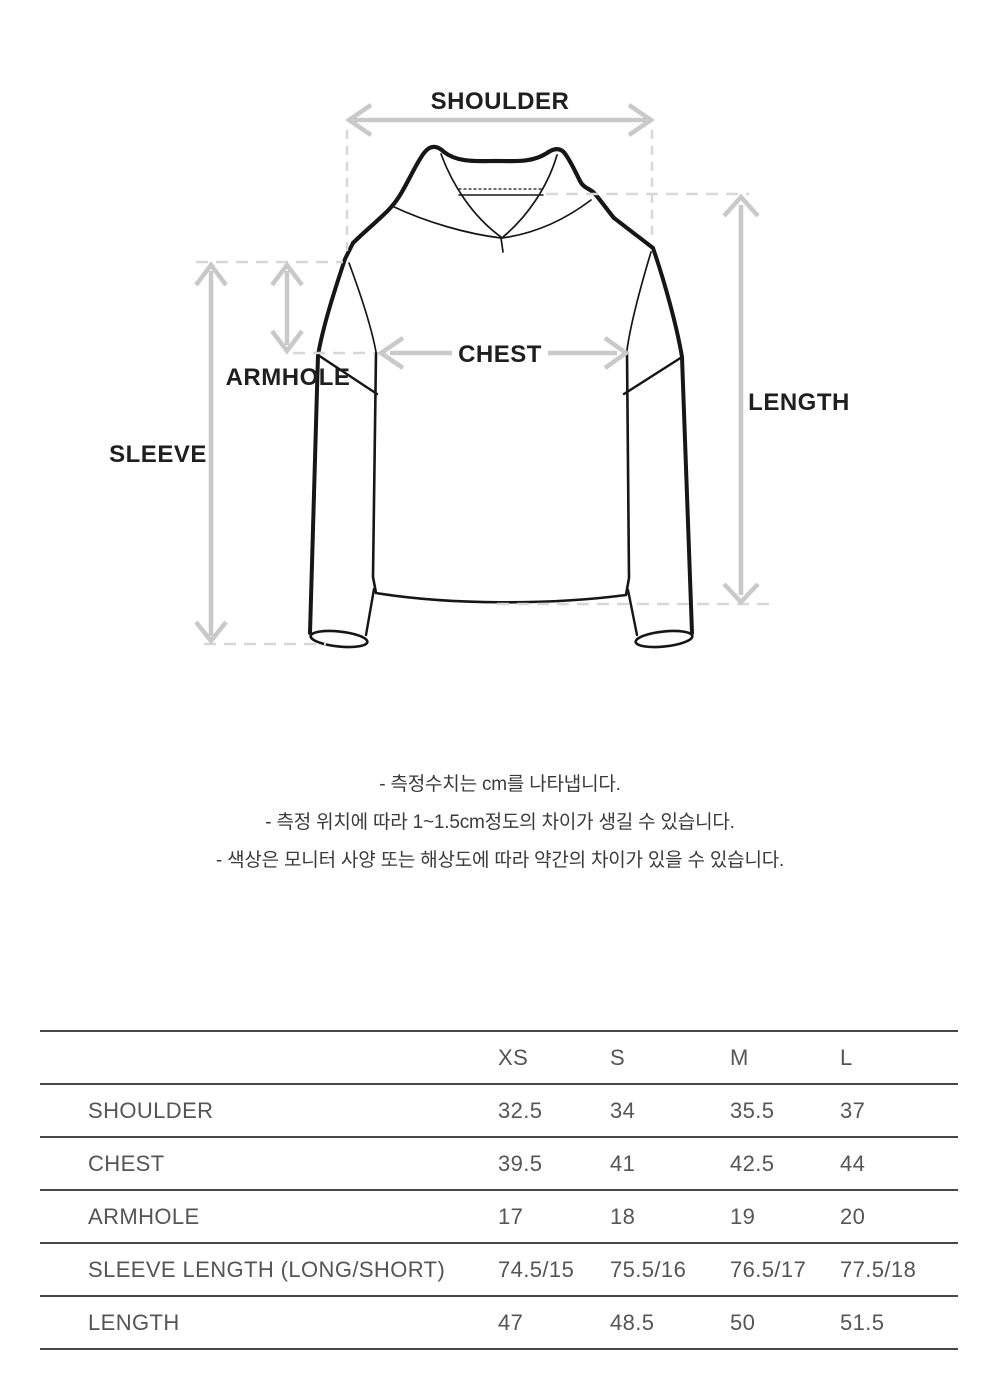 This screenshot has width=1000, height=1400. I want to click on row-value: 74.5/15, so click(536, 1269).